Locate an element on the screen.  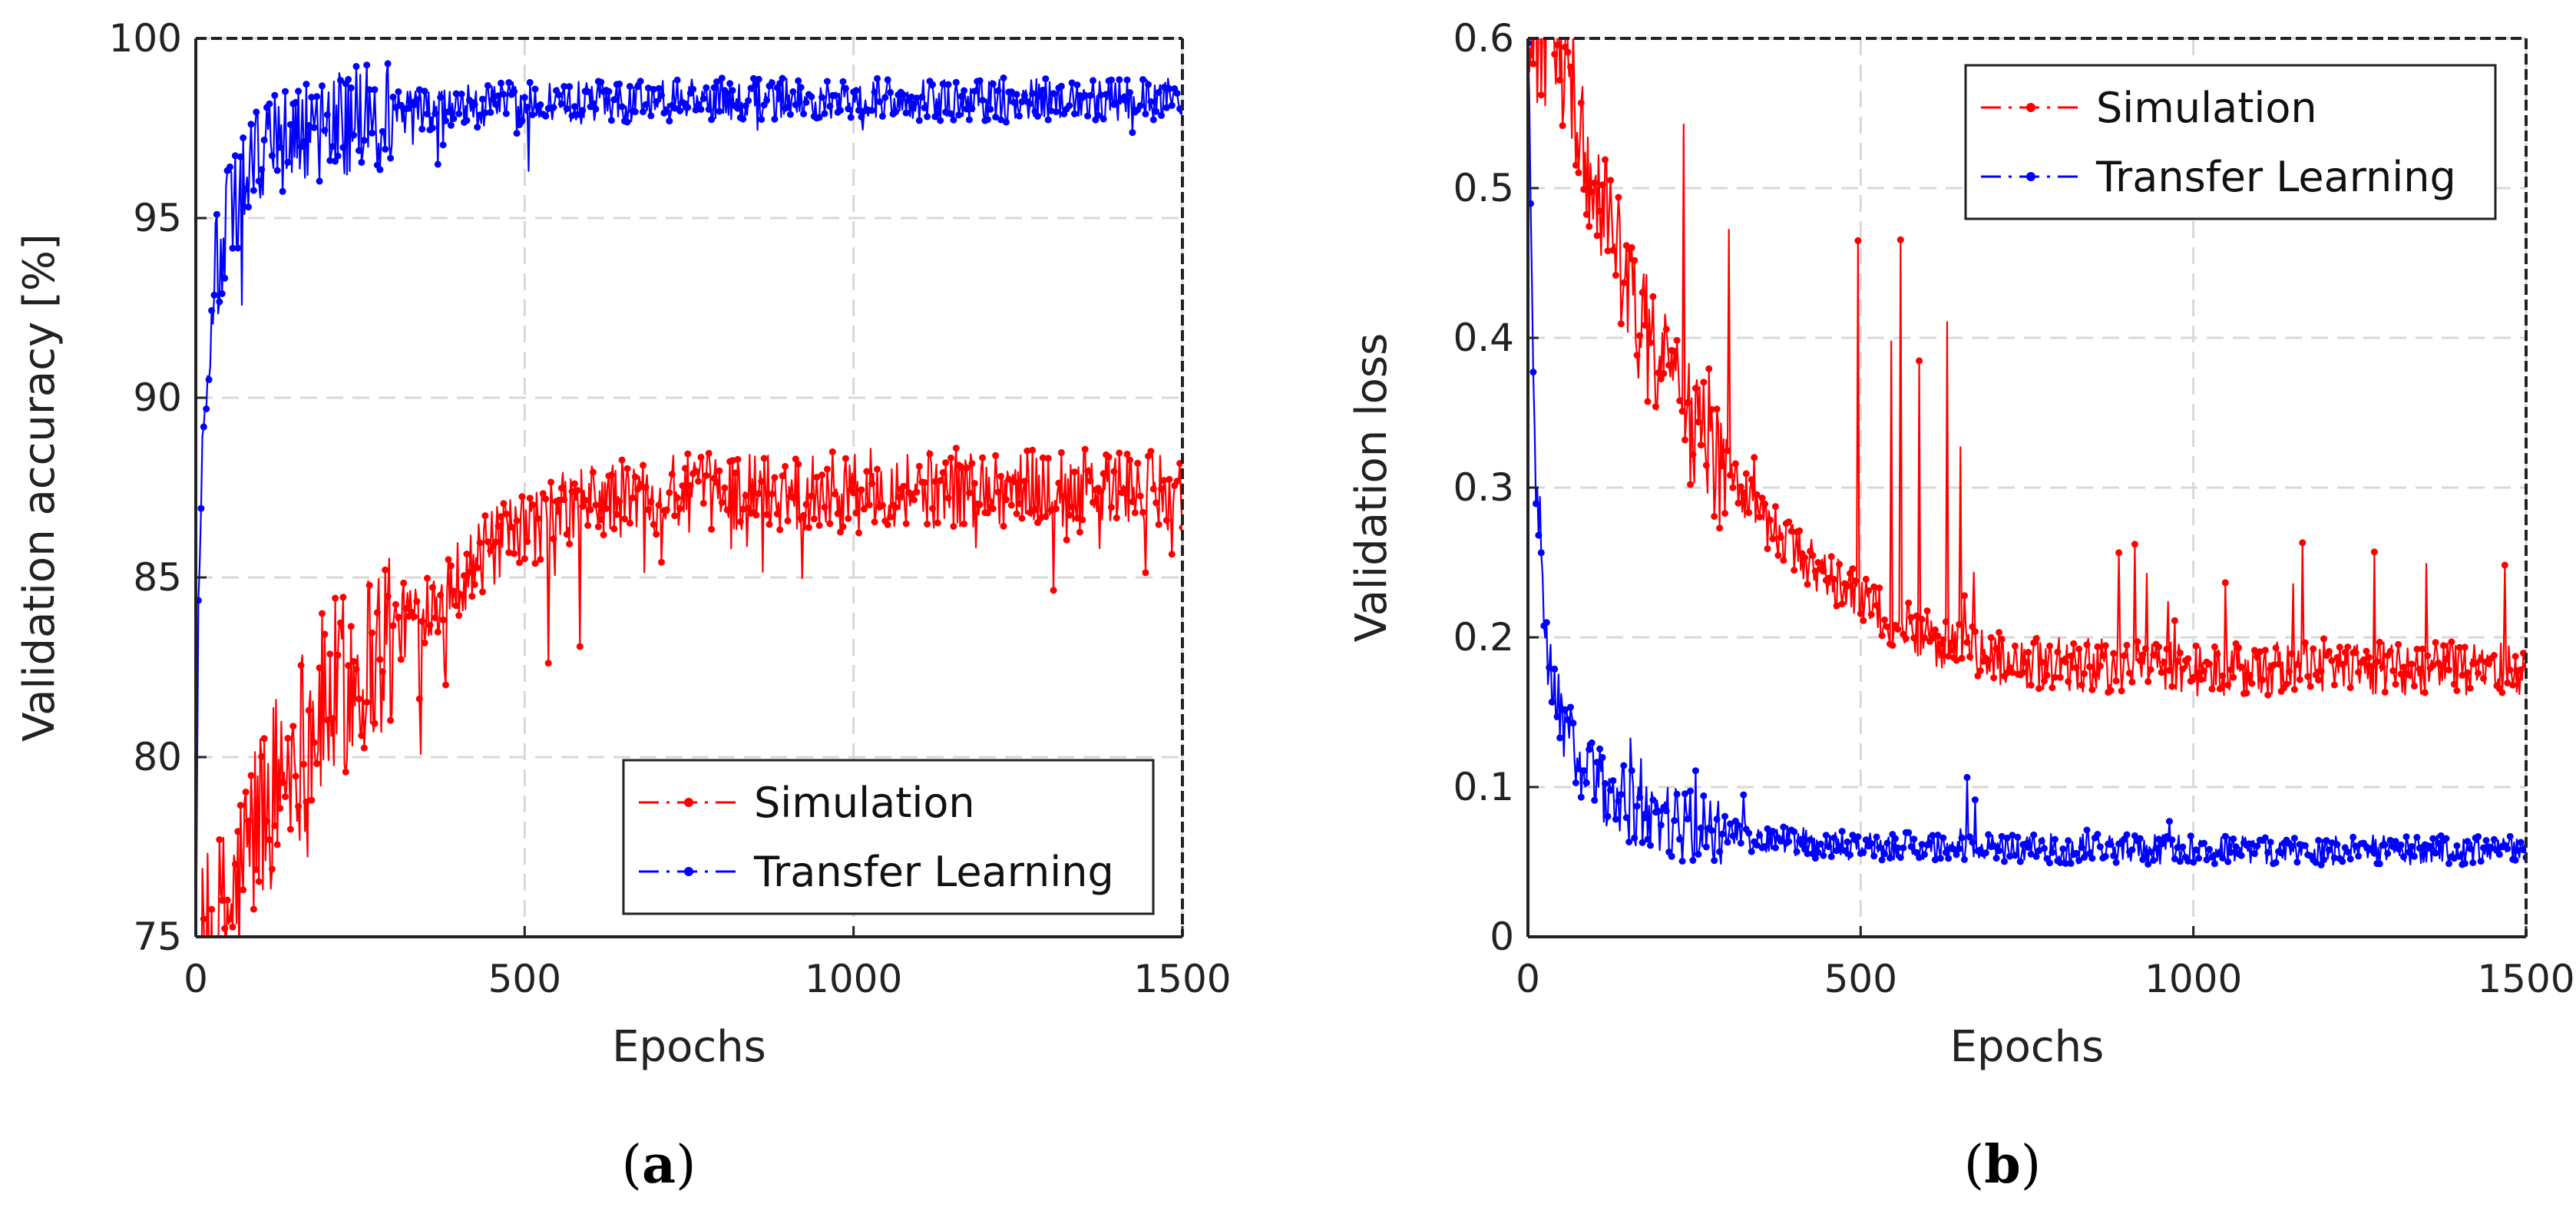
caption-letter: a is located at coordinates (659, 1165).